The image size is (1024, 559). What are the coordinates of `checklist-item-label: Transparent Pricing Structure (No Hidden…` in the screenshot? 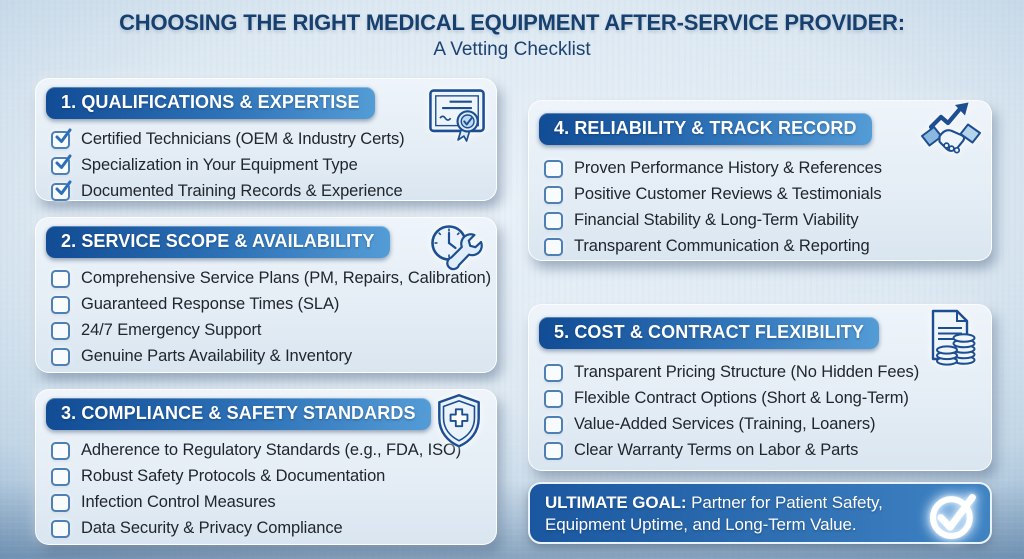 It's located at (747, 372).